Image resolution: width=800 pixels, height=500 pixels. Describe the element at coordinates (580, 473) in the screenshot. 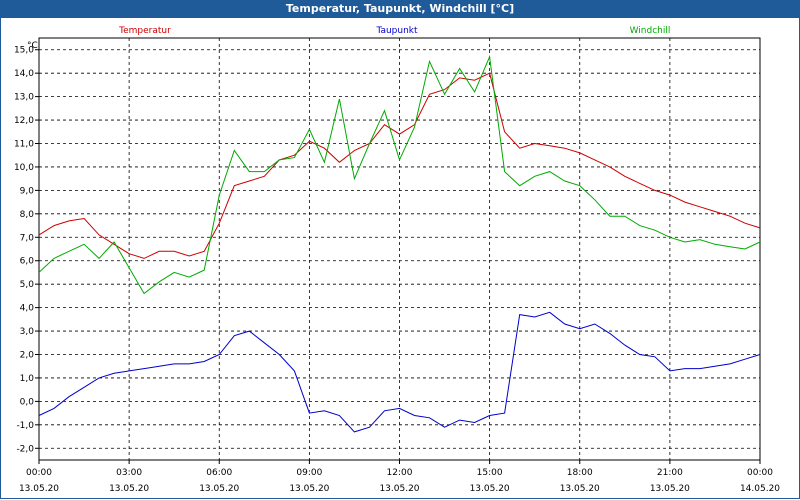

I see `x-tick-time: 18:00` at that location.